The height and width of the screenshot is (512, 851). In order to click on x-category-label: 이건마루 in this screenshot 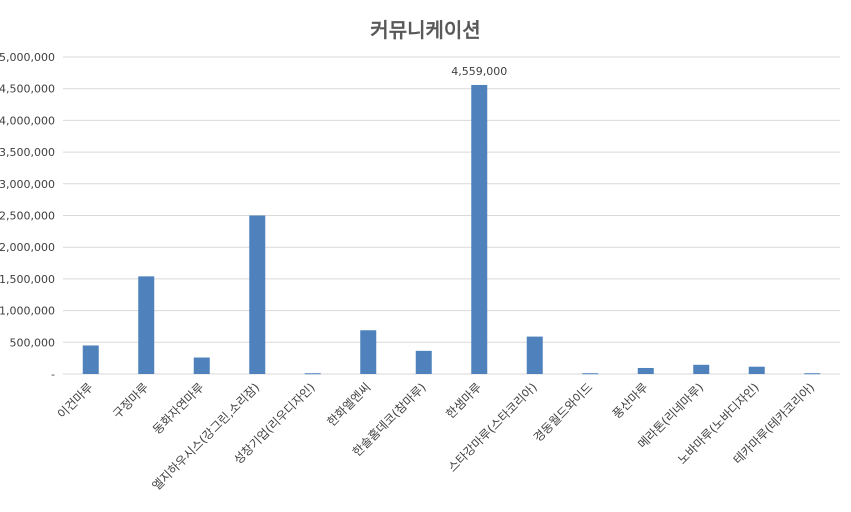, I will do `click(75, 400)`.